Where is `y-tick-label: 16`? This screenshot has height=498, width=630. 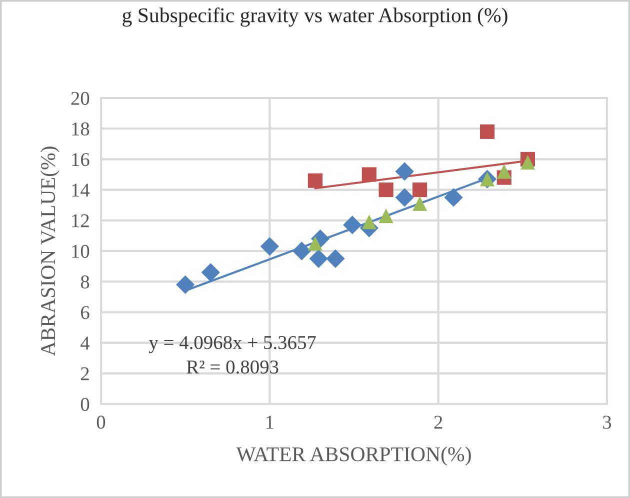
y-tick-label: 16 is located at coordinates (81, 159).